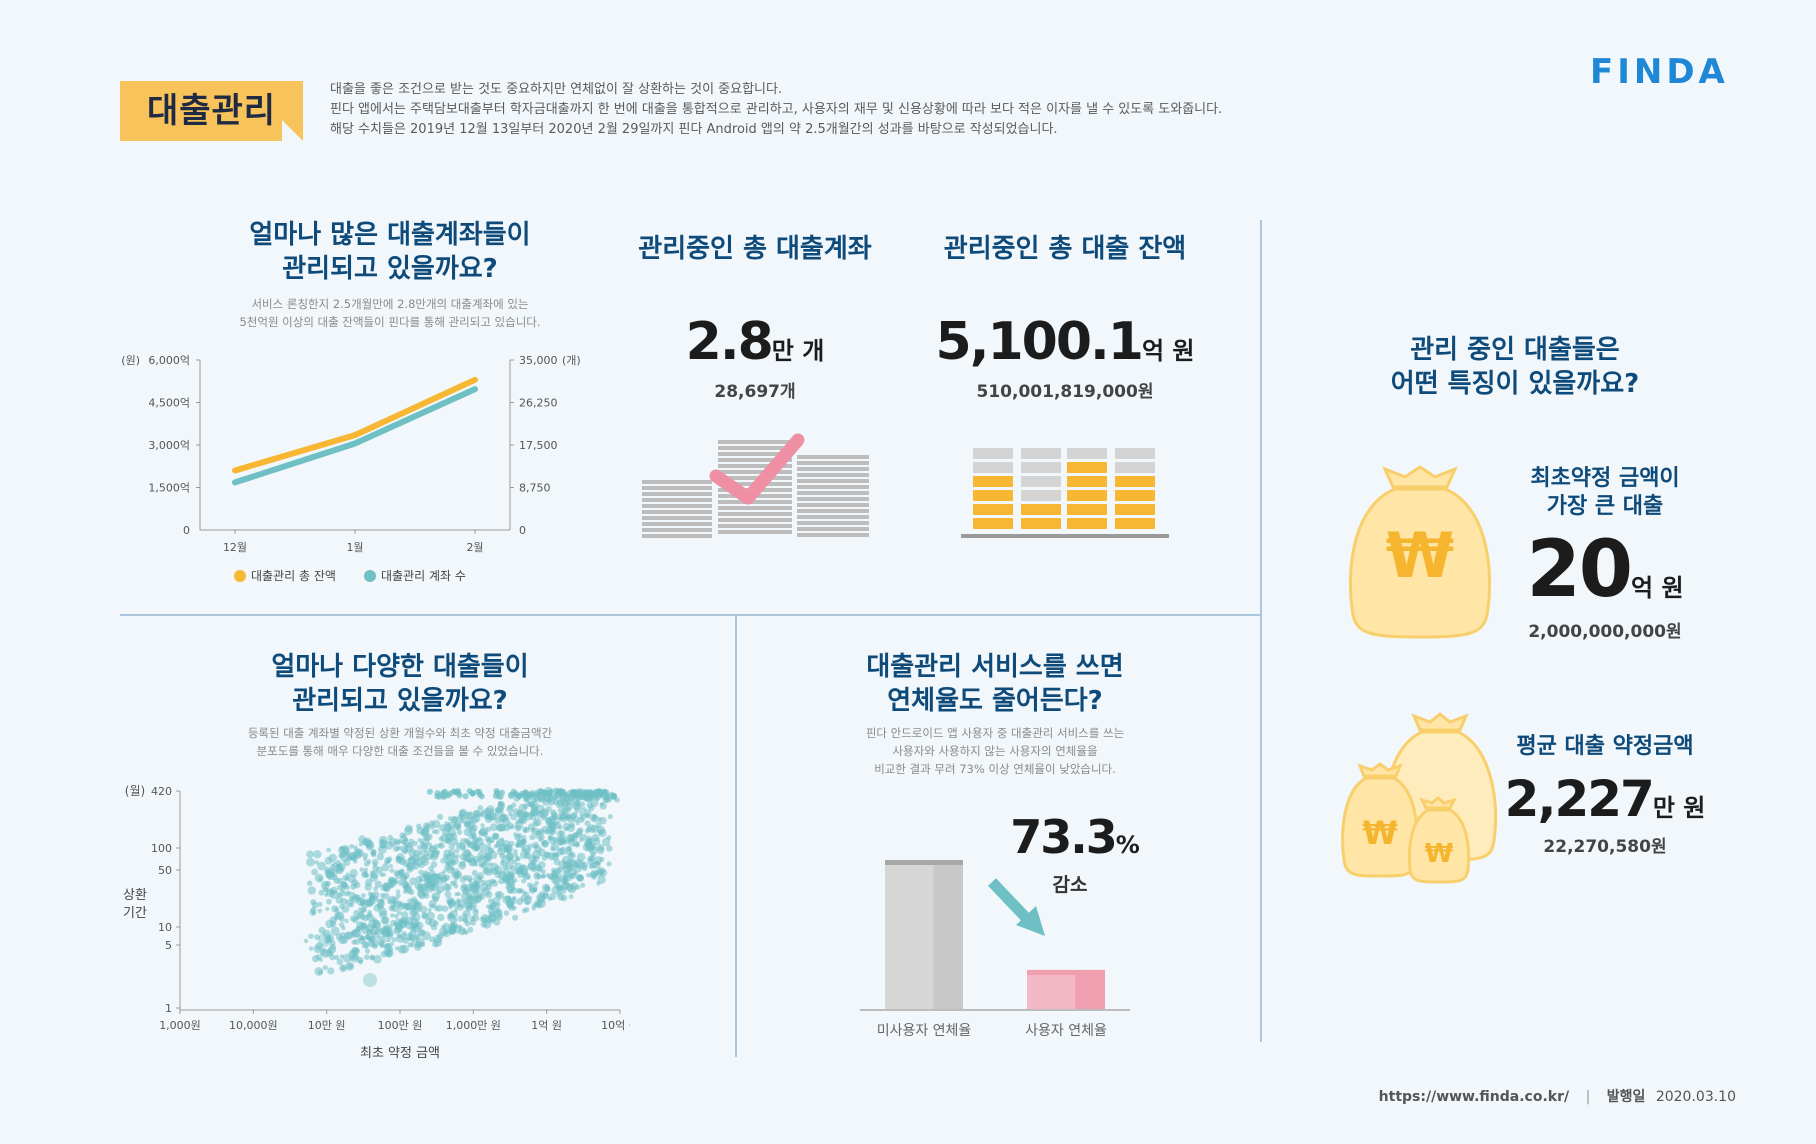 This screenshot has width=1816, height=1144. Describe the element at coordinates (1070, 885) in the screenshot. I see `decrease-label: 감소` at that location.